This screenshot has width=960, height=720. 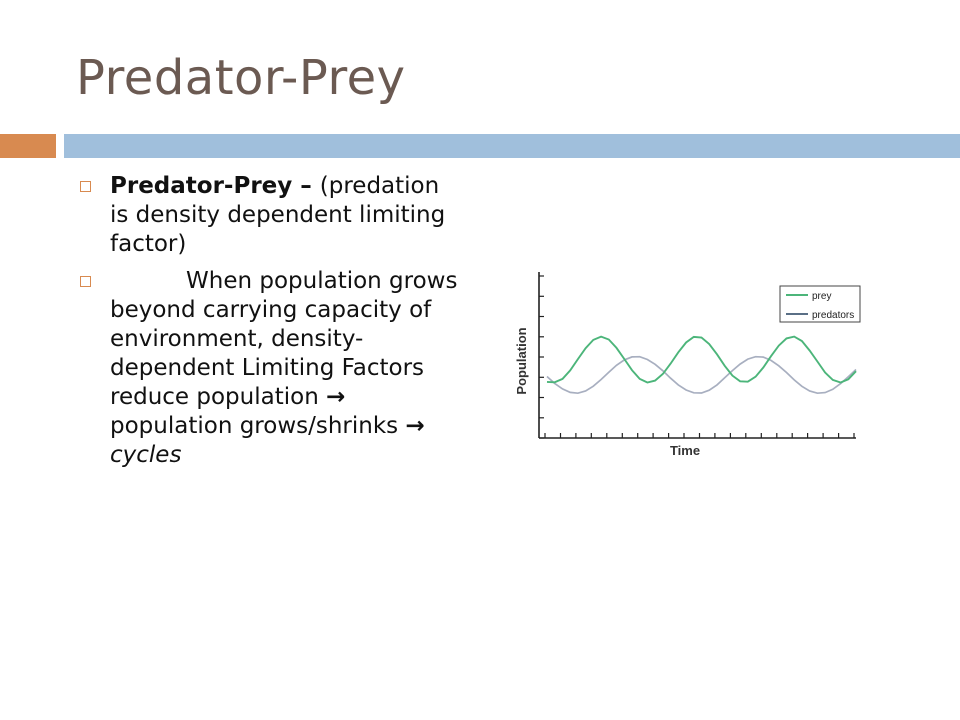 What do you see at coordinates (512, 146) in the screenshot?
I see `accent-bar-blue` at bounding box center [512, 146].